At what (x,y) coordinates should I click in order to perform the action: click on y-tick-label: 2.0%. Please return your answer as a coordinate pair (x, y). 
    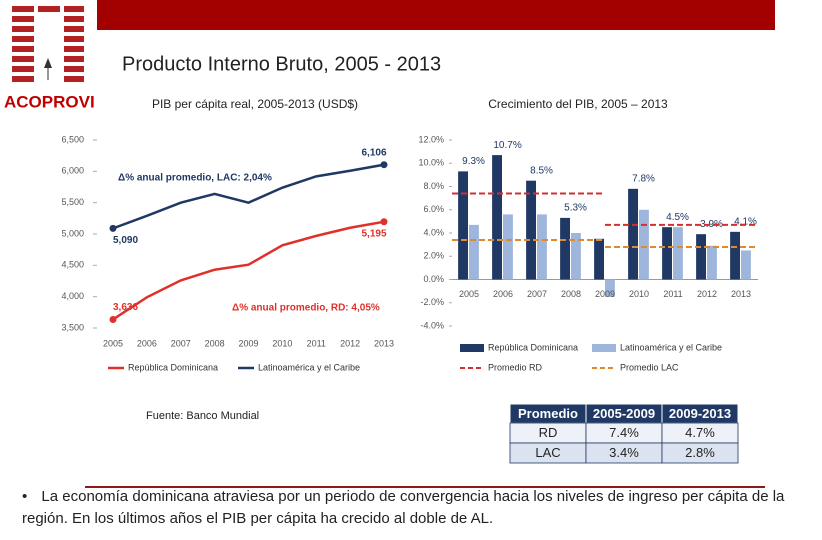
    Looking at the image, I should click on (433, 256).